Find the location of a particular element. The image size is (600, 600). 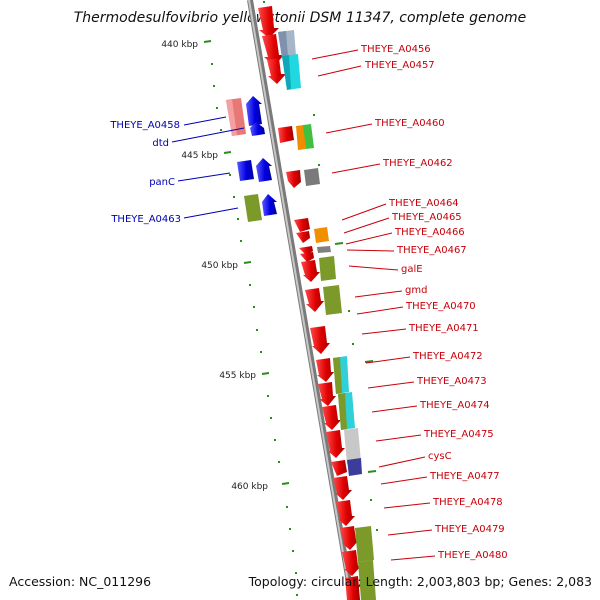

leader-lines-reverse is located at coordinates (208, 167).